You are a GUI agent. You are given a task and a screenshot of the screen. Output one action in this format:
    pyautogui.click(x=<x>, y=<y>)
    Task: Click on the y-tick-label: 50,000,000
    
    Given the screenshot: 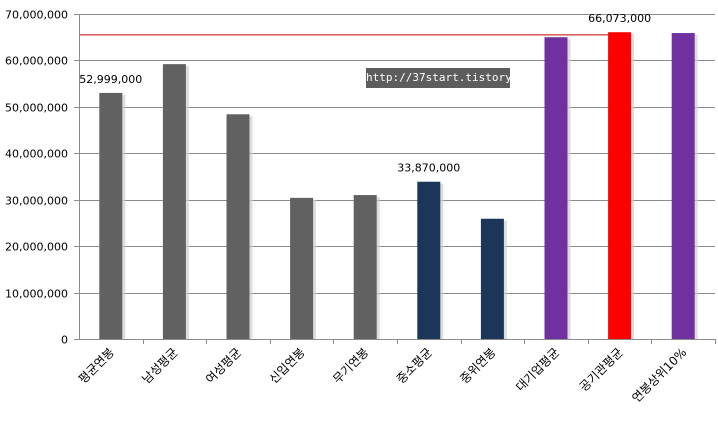 What is the action you would take?
    pyautogui.click(x=36, y=108)
    